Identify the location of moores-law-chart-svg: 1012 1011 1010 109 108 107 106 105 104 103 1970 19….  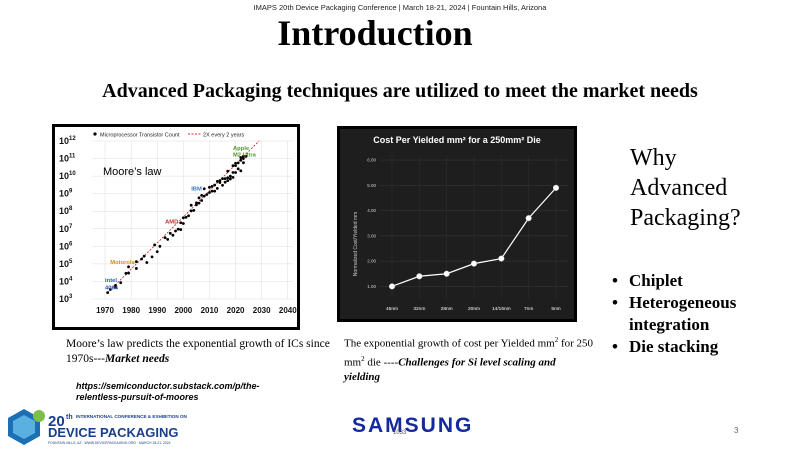
(176, 227).